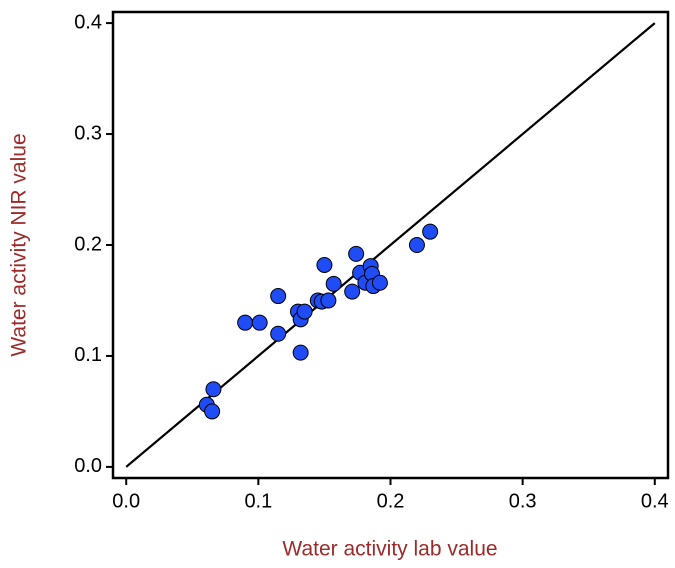 The width and height of the screenshot is (675, 568). What do you see at coordinates (88, 133) in the screenshot?
I see `y-tick-label: 0.3` at bounding box center [88, 133].